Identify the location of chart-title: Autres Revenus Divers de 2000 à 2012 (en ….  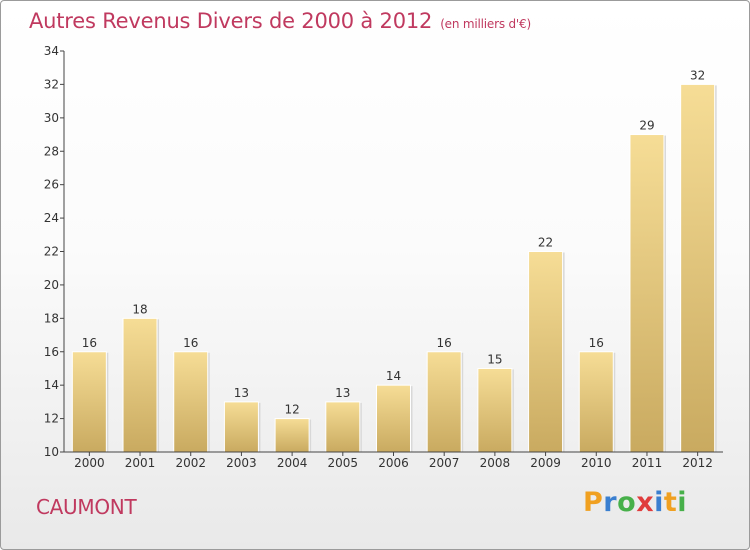
(280, 21).